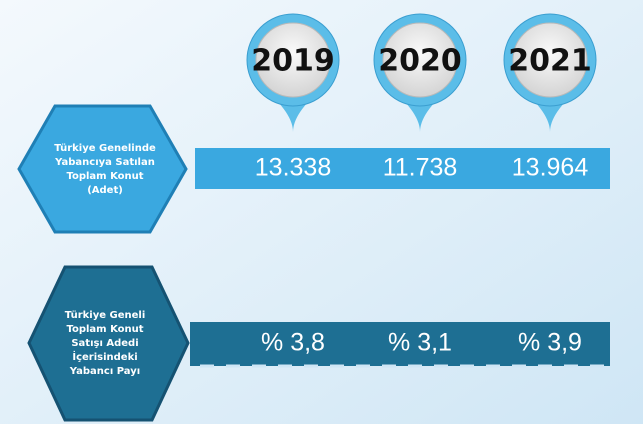 The image size is (643, 424). What do you see at coordinates (104, 371) in the screenshot?
I see `row-label: Yabancı Payı` at bounding box center [104, 371].